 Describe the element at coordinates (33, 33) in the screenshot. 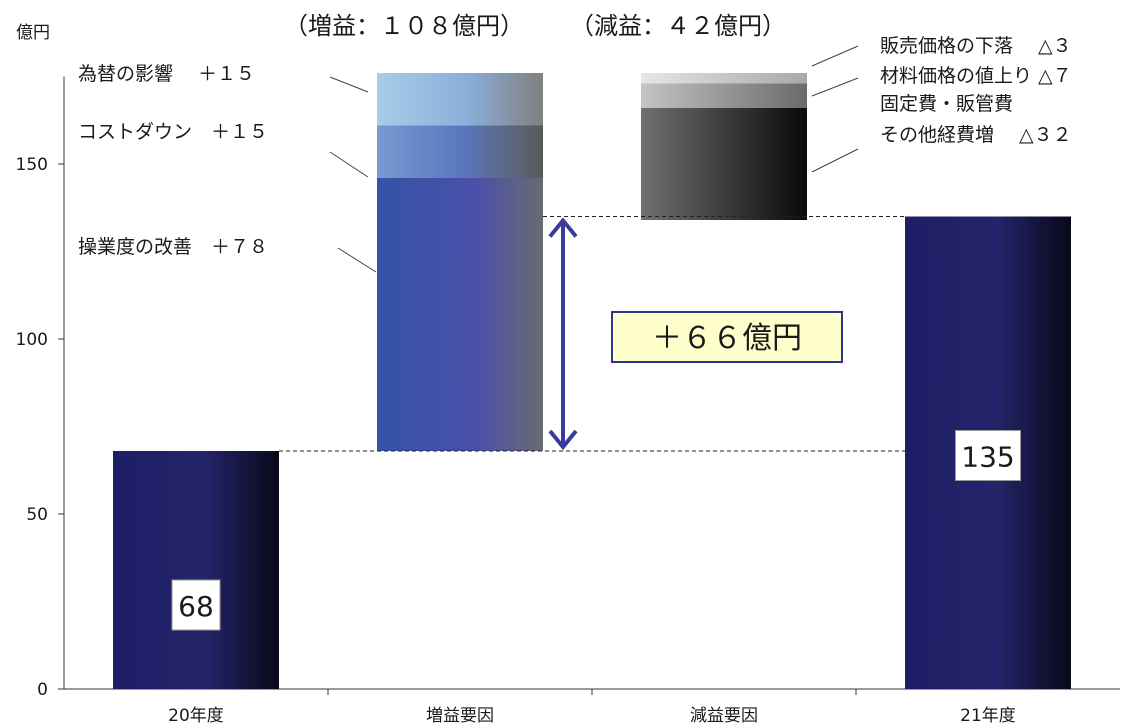

I see `y-unit-label: 億円` at that location.